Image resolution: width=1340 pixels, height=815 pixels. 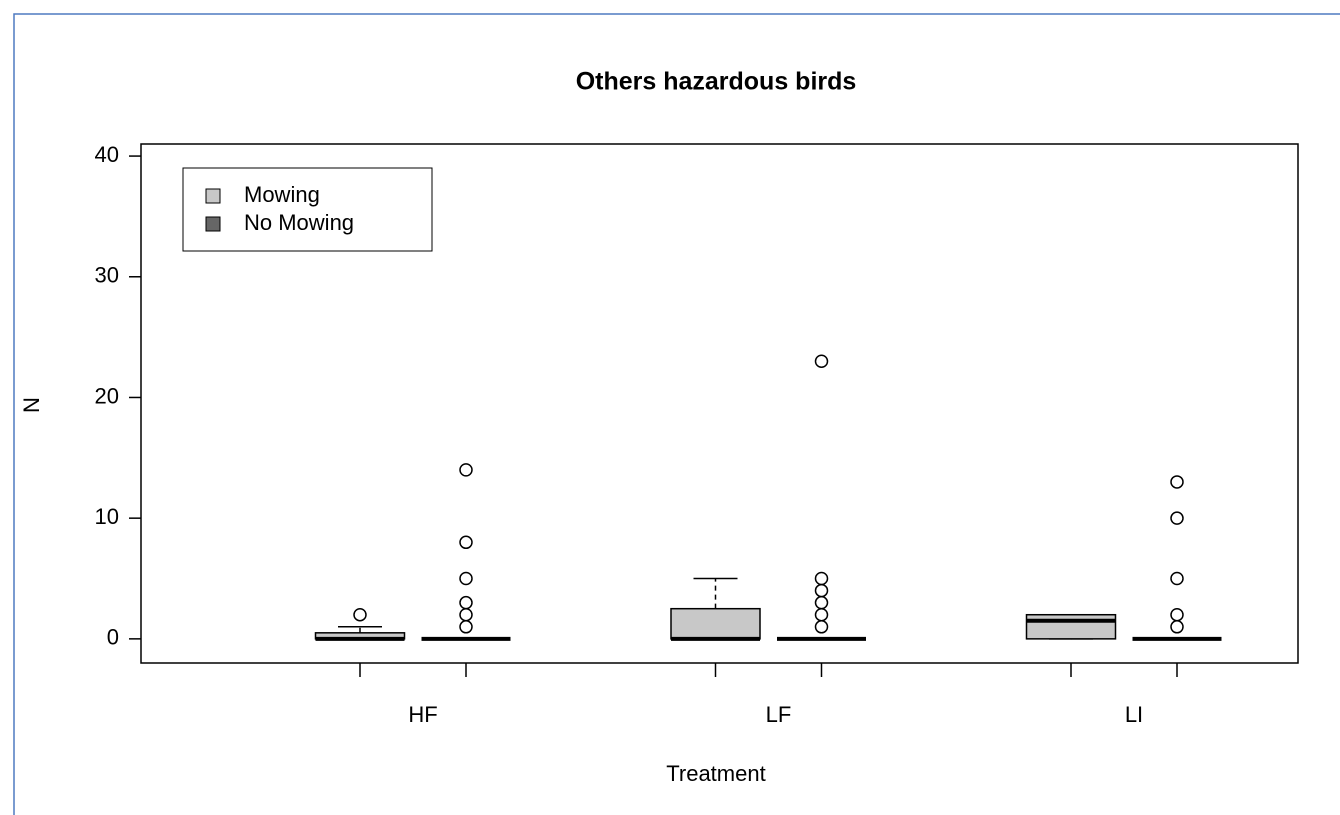 I want to click on chart-title: Others hazardous birds, so click(x=716, y=82).